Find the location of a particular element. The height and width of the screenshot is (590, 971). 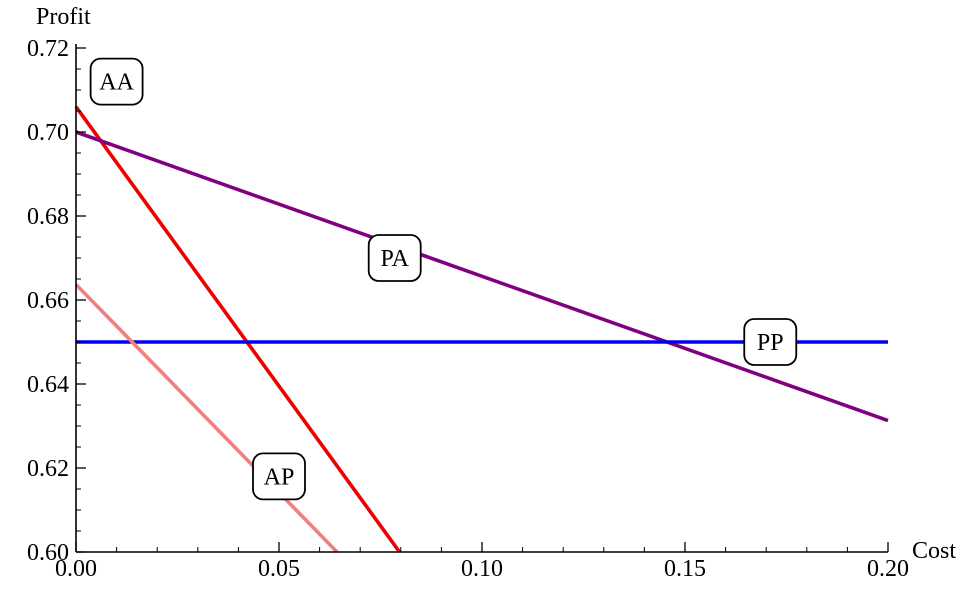

x-ticks: 0.00 0.05 0.10 0.15 0.20 is located at coordinates (482, 562).